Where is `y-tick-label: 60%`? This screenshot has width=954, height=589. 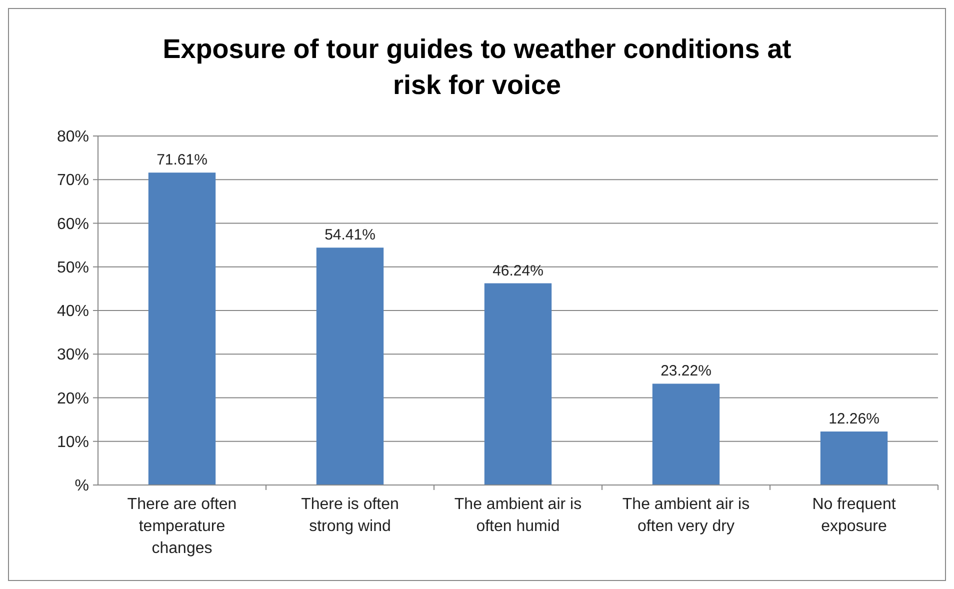 y-tick-label: 60% is located at coordinates (72, 224).